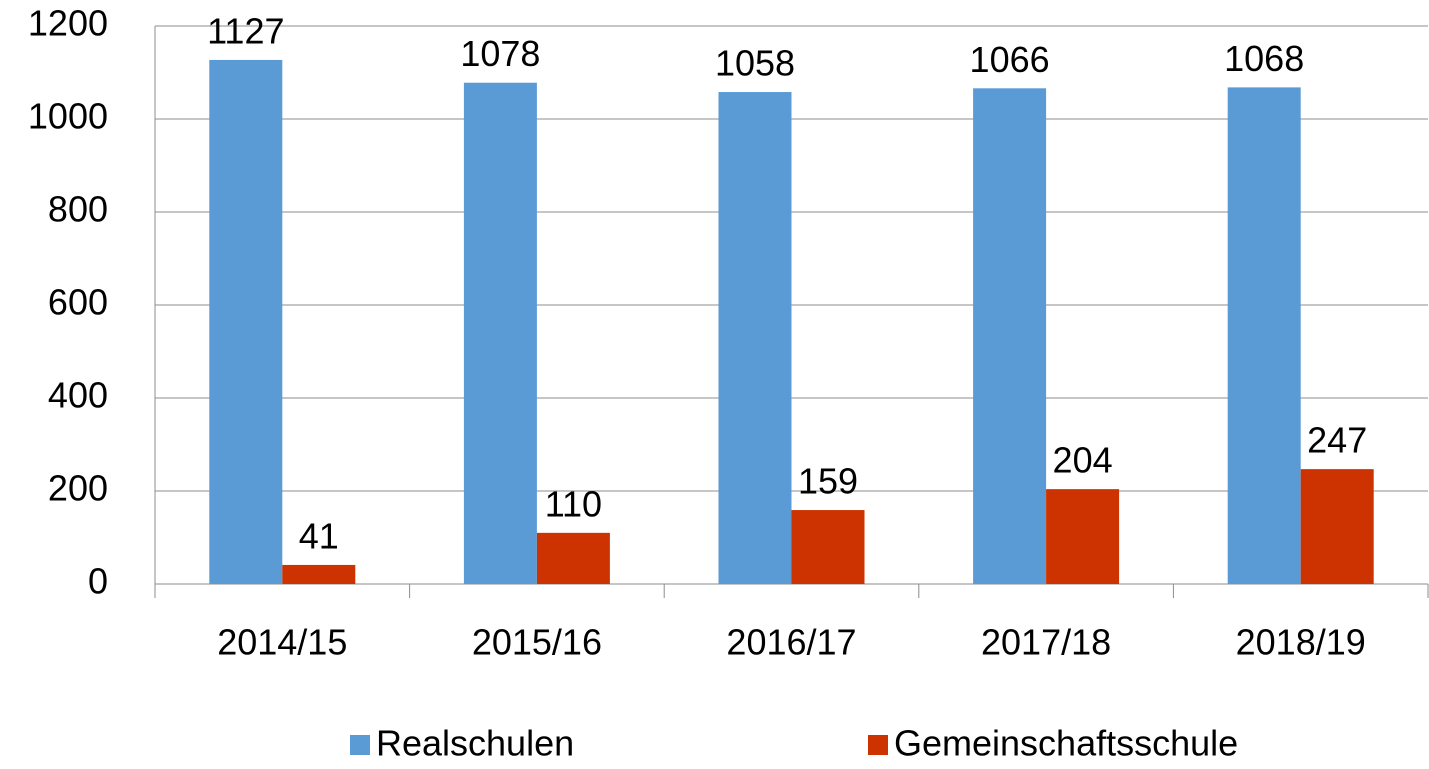 This screenshot has width=1429, height=769. What do you see at coordinates (1337, 440) in the screenshot?
I see `data-label: 247` at bounding box center [1337, 440].